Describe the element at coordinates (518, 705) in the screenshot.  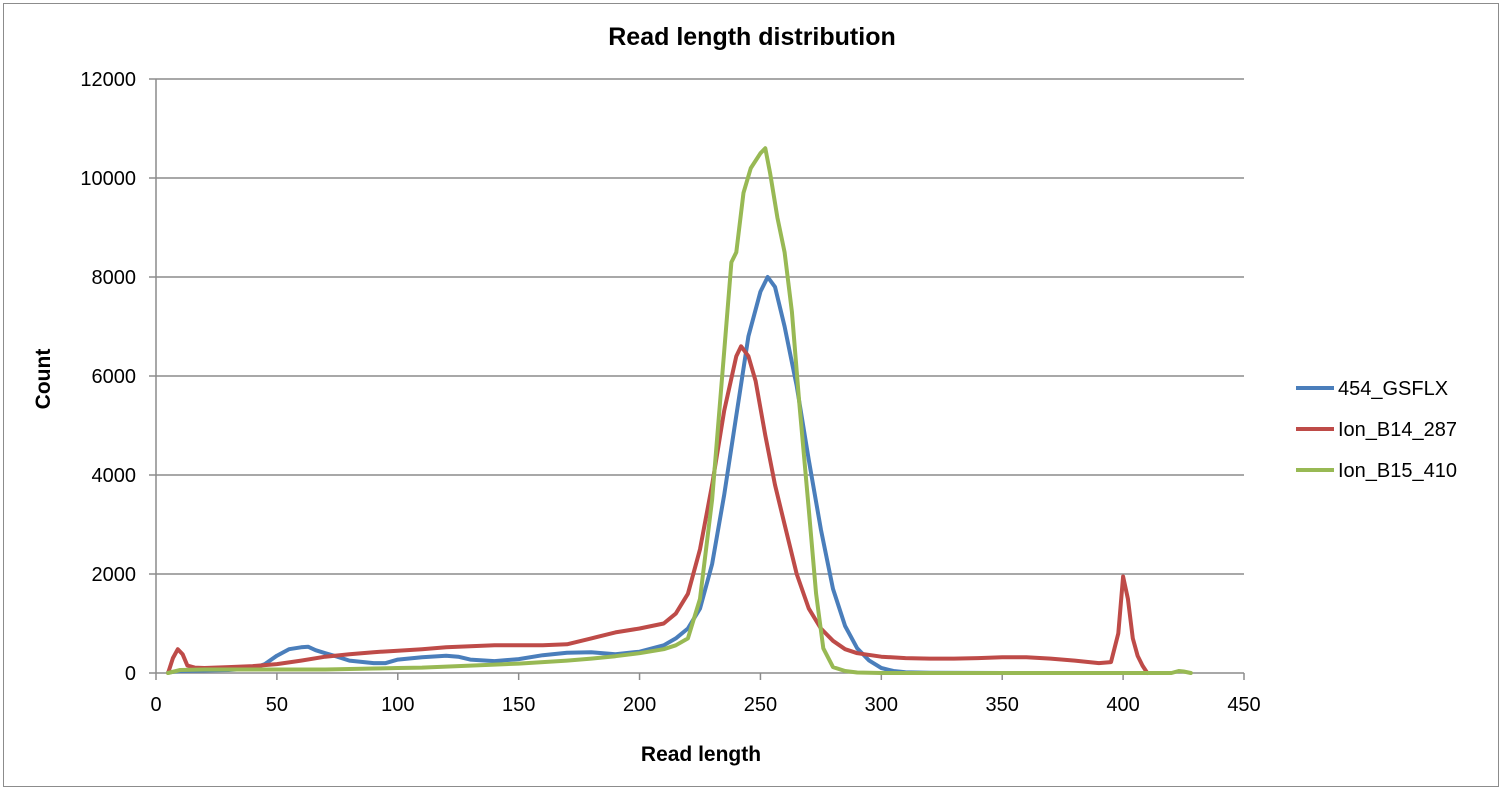
I see `x-tick-label: 150` at that location.